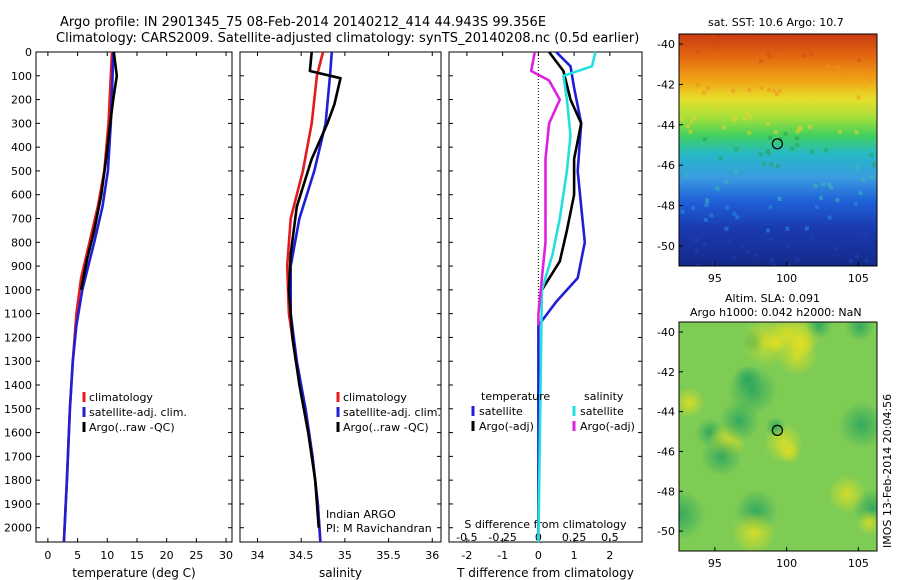  What do you see at coordinates (21, 100) in the screenshot?
I see `y-tick-label: 200` at bounding box center [21, 100].